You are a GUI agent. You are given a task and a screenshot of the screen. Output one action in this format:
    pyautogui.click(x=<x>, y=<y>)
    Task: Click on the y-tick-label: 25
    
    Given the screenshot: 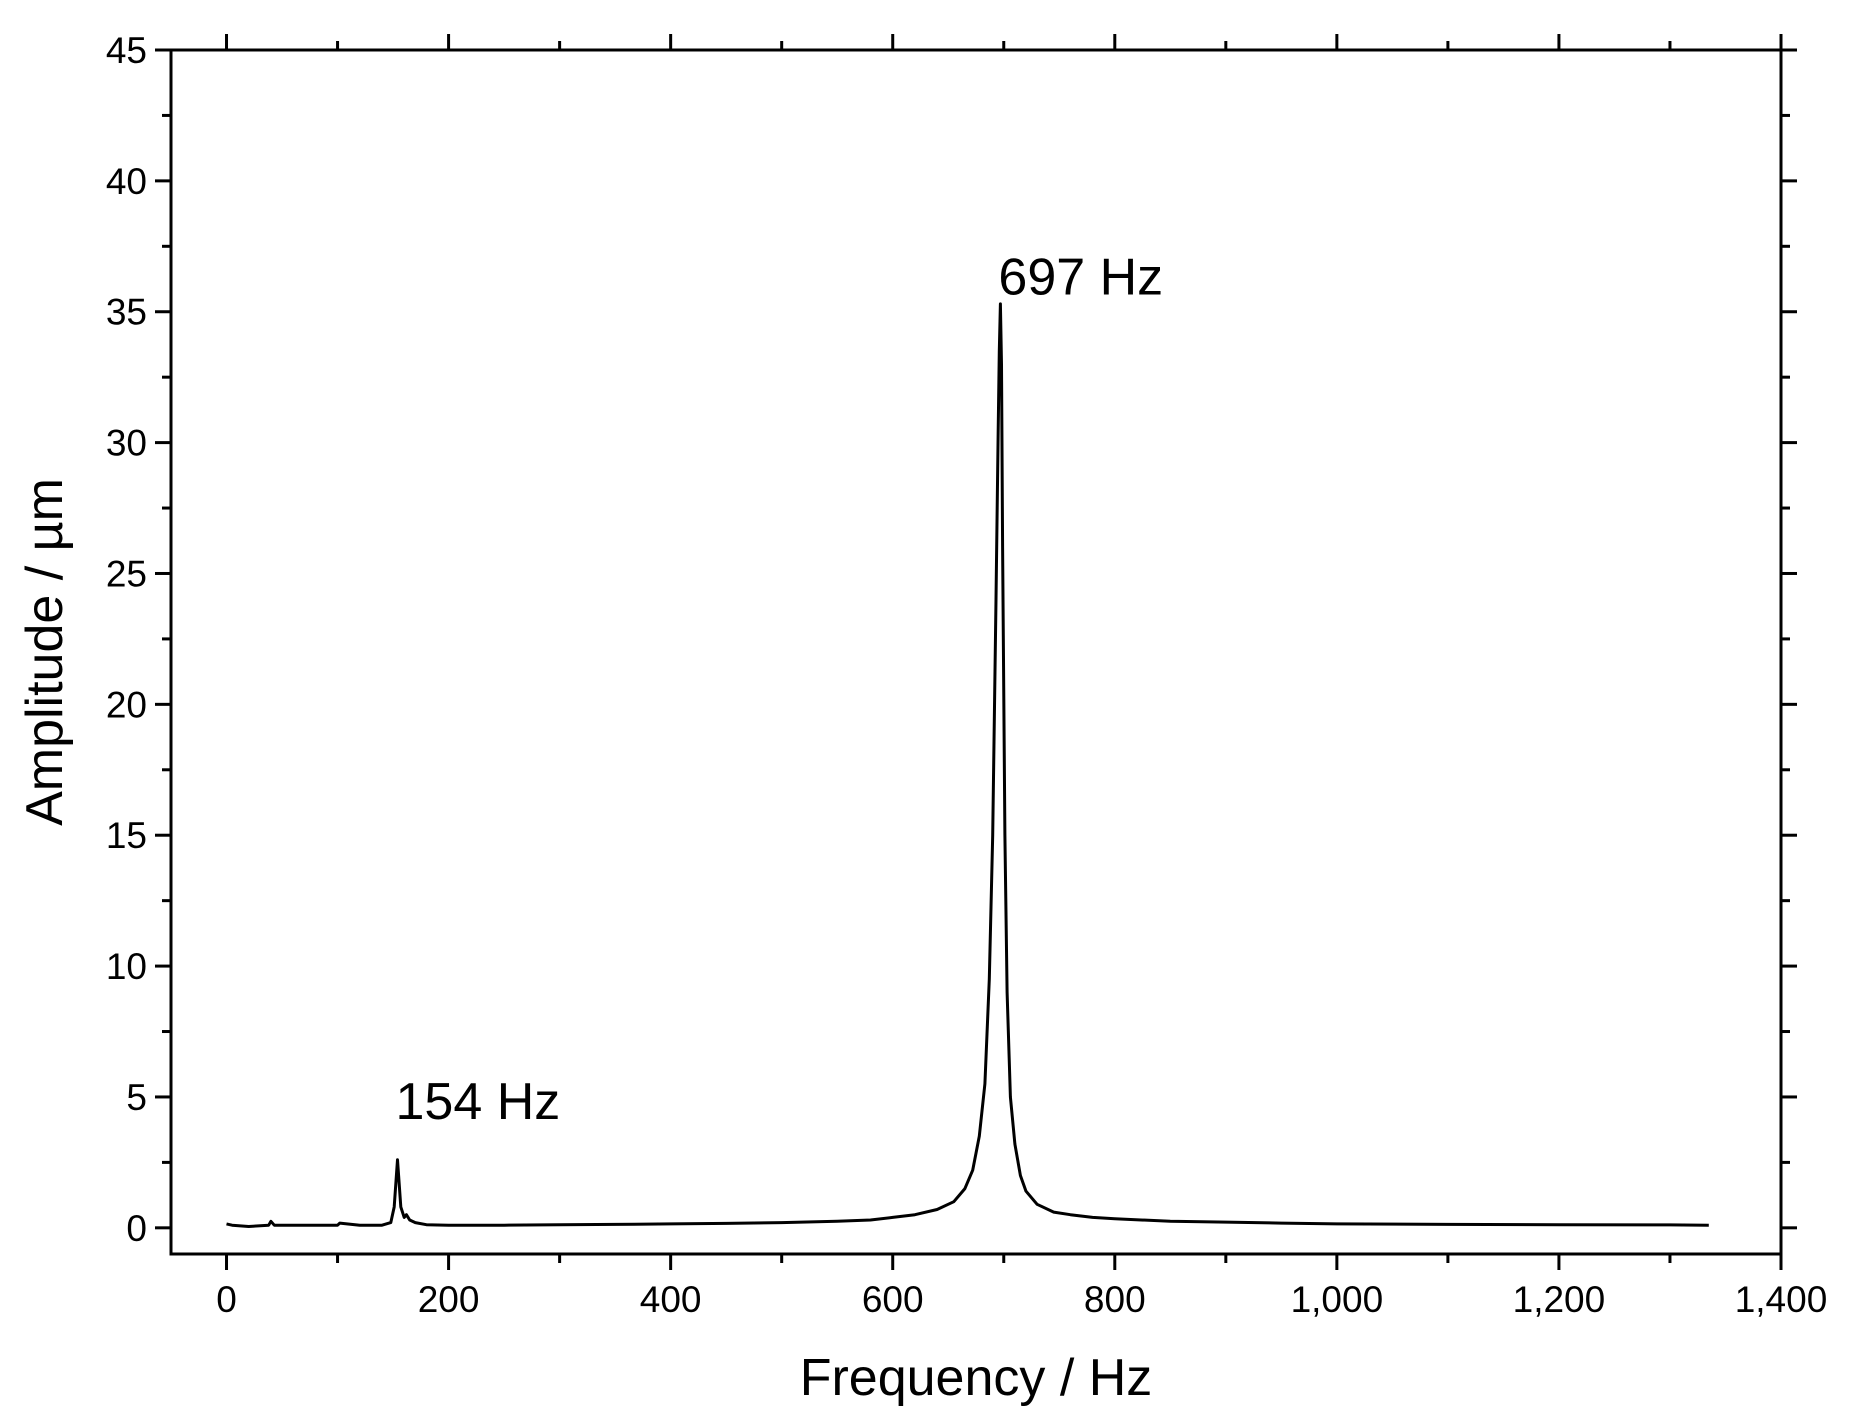 What is the action you would take?
    pyautogui.click(x=126, y=573)
    